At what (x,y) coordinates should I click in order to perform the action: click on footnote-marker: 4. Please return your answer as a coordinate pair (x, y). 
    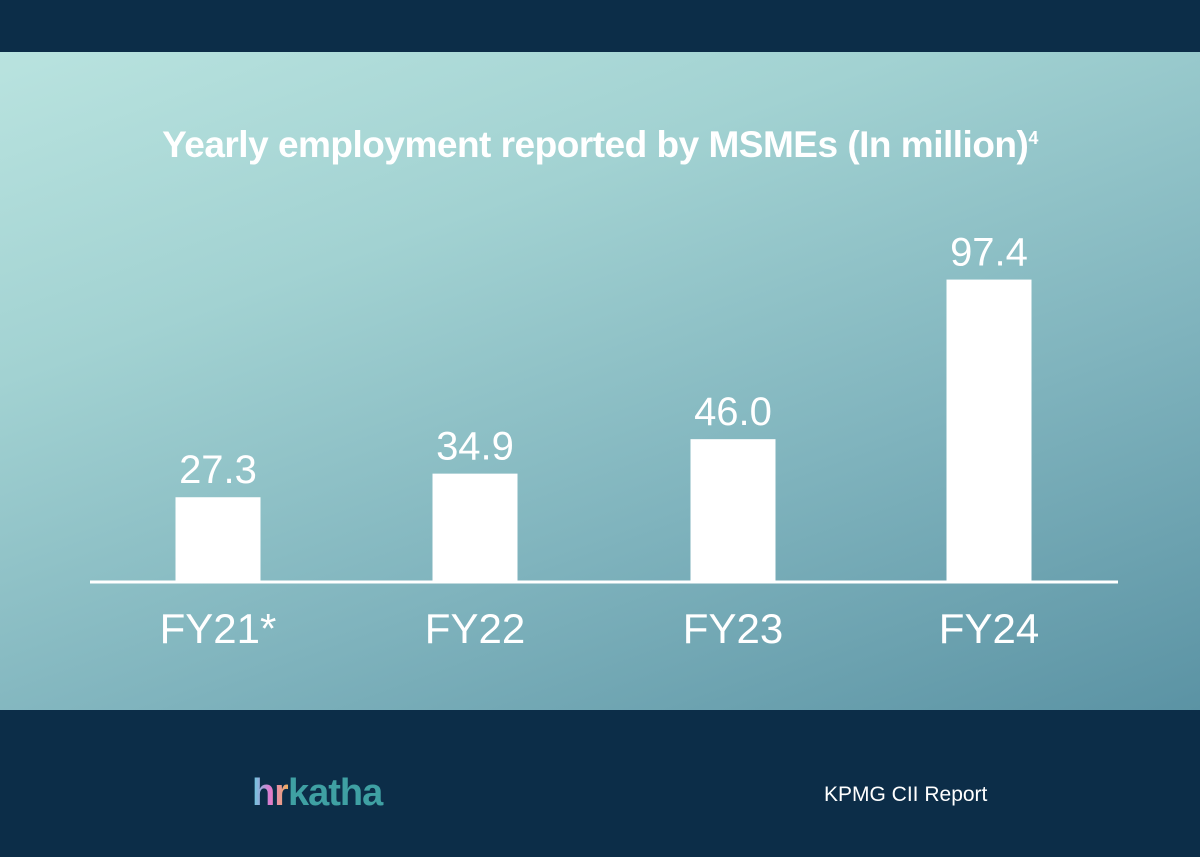
    Looking at the image, I should click on (1033, 138).